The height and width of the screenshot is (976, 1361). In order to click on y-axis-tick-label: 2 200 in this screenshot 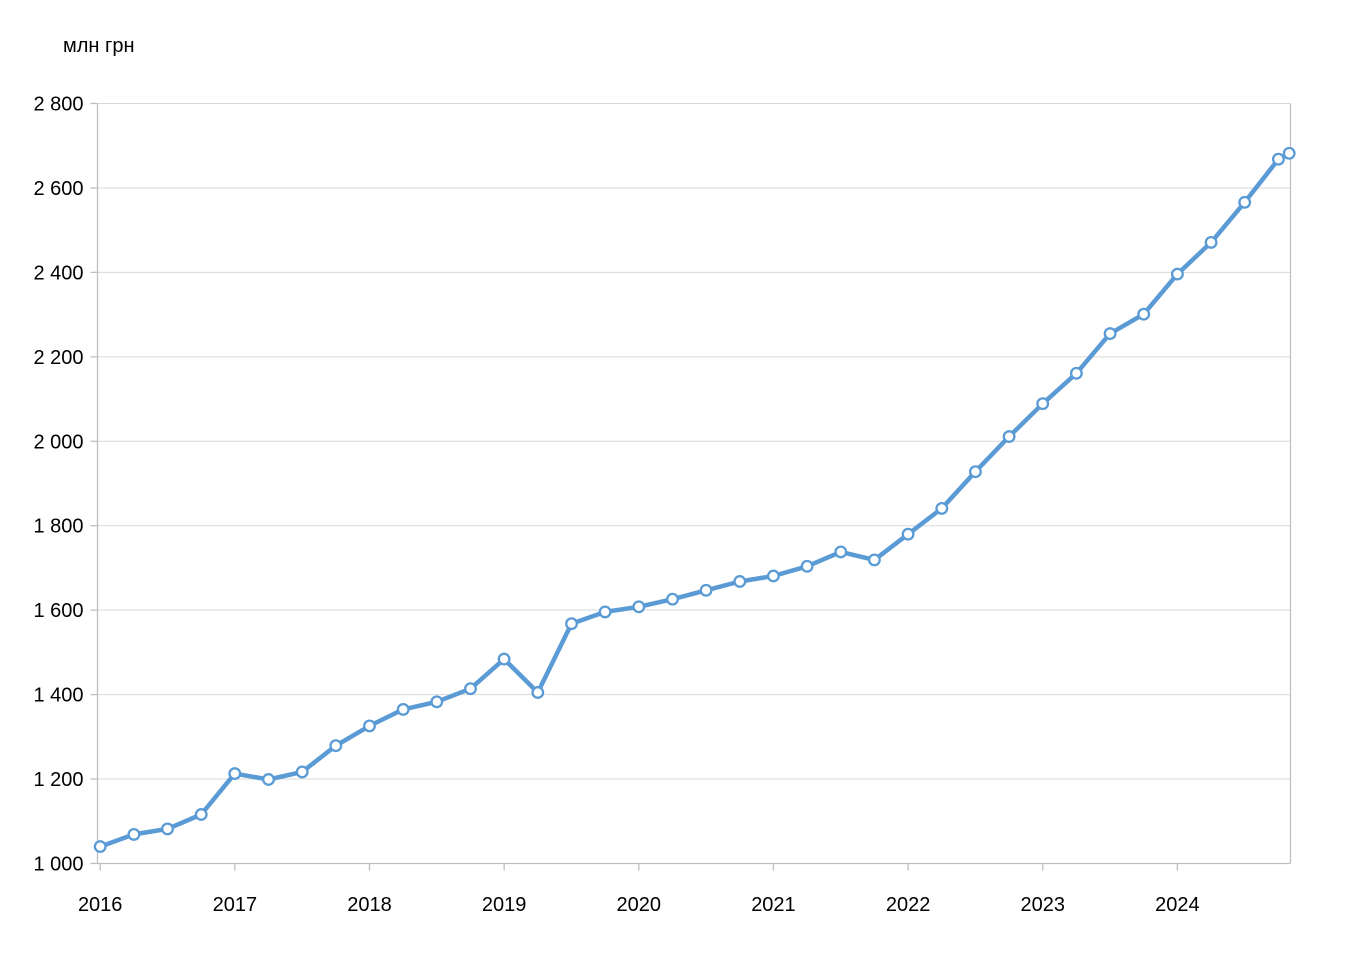, I will do `click(58, 358)`.